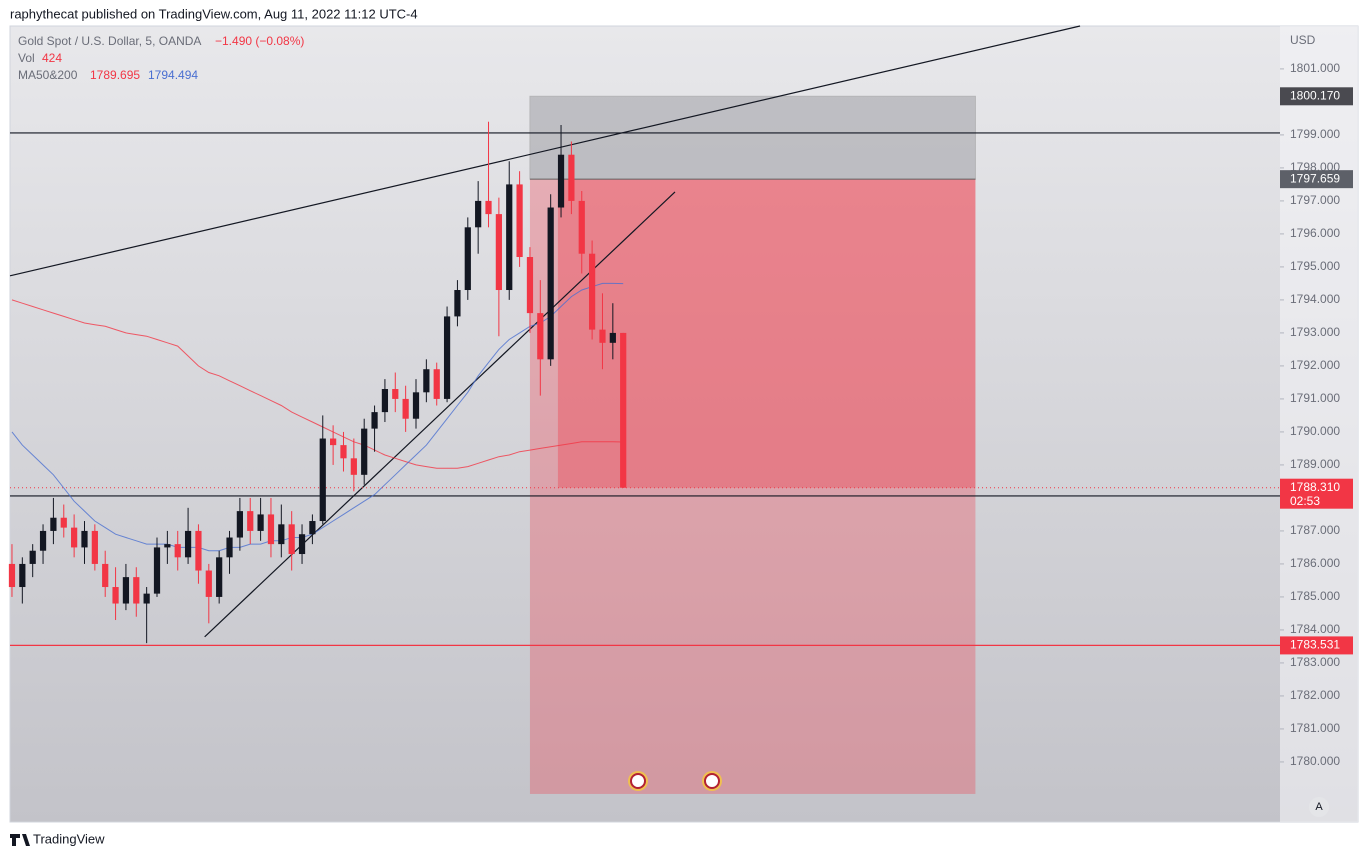 This screenshot has height=857, width=1368. What do you see at coordinates (1315, 134) in the screenshot?
I see `y-tick-label: 1799.000` at bounding box center [1315, 134].